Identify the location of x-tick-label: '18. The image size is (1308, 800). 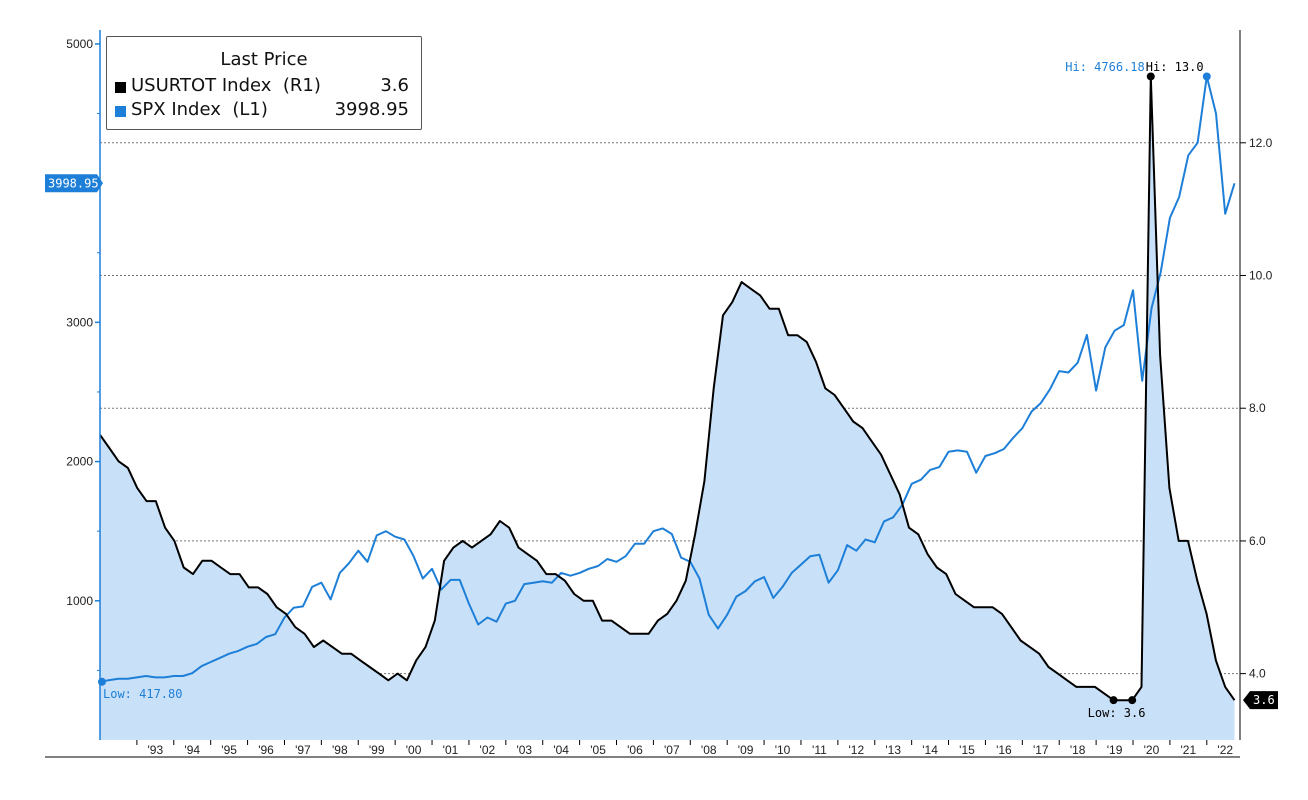
(1078, 750).